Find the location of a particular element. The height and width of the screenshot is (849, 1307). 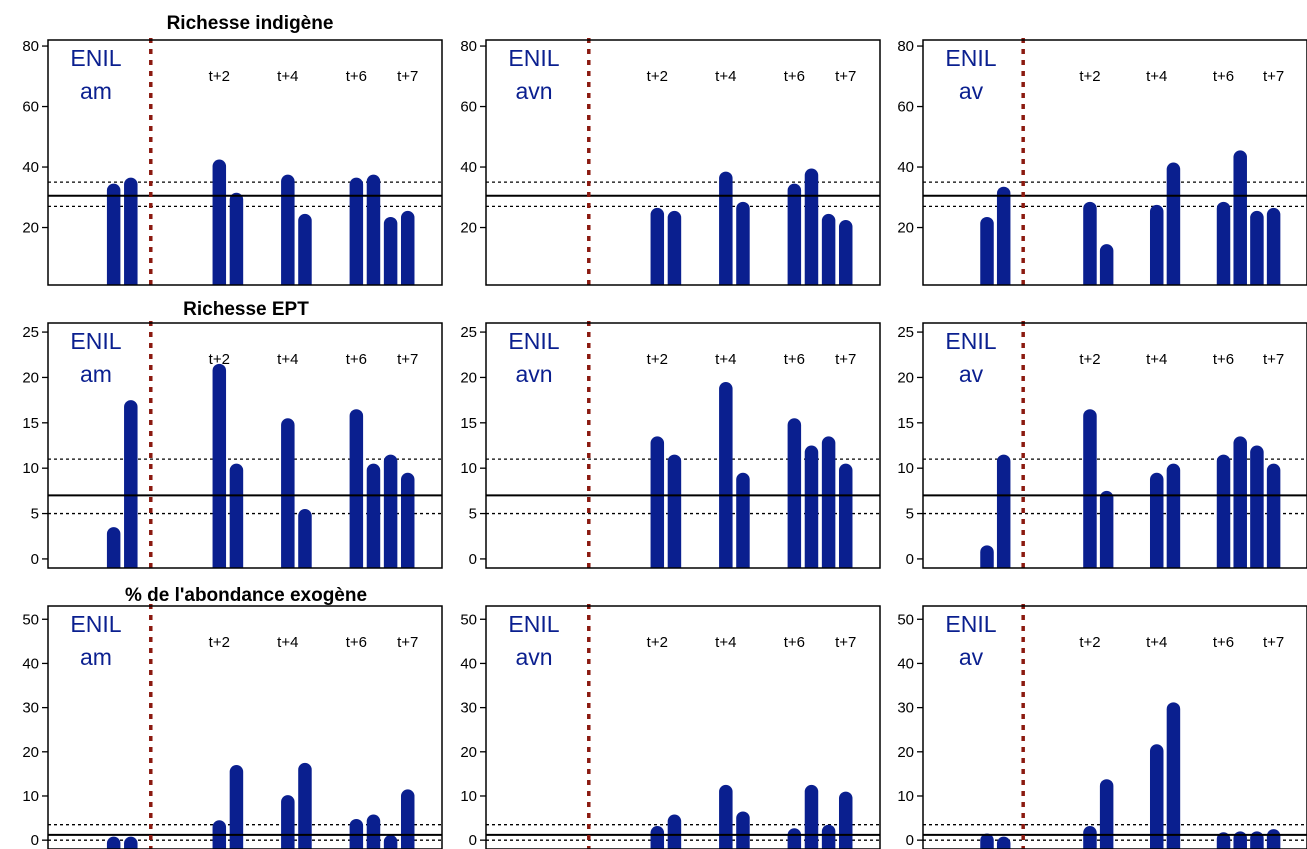

site-label-line2: avn is located at coordinates (533, 374).